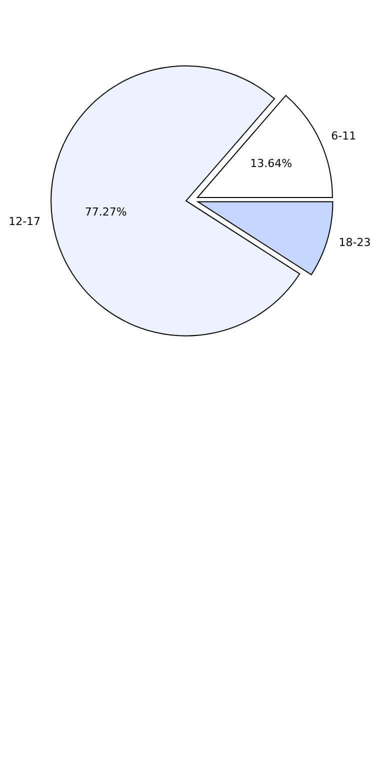  I want to click on data-label: 77.27%, so click(105, 211).